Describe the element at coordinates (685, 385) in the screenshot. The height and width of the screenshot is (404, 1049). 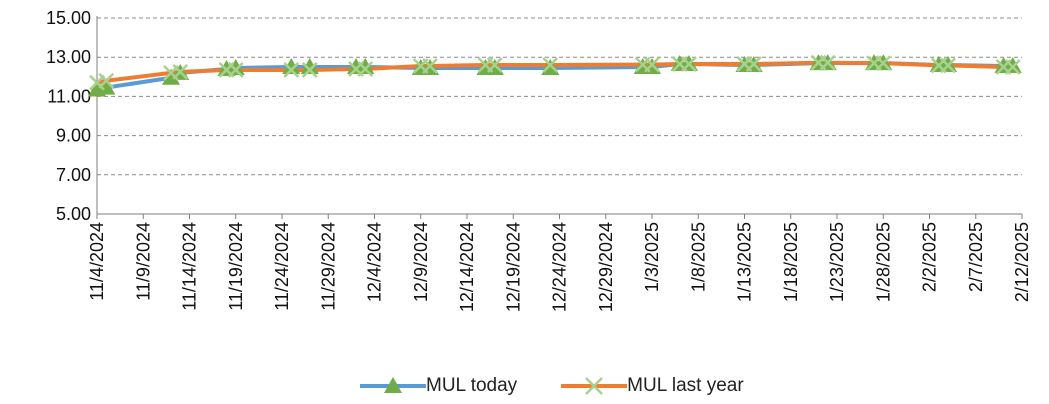
I see `legend-label-mul-last-year: MUL last year` at that location.